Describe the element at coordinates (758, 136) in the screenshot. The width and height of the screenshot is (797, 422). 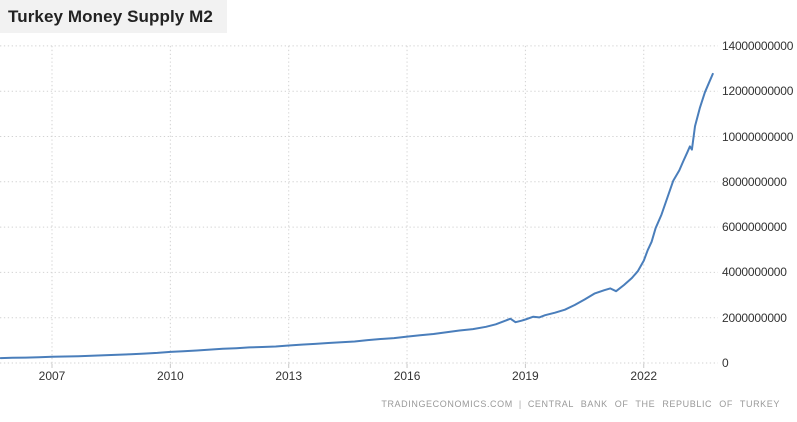
I see `y-tick-label: 10000000000` at that location.